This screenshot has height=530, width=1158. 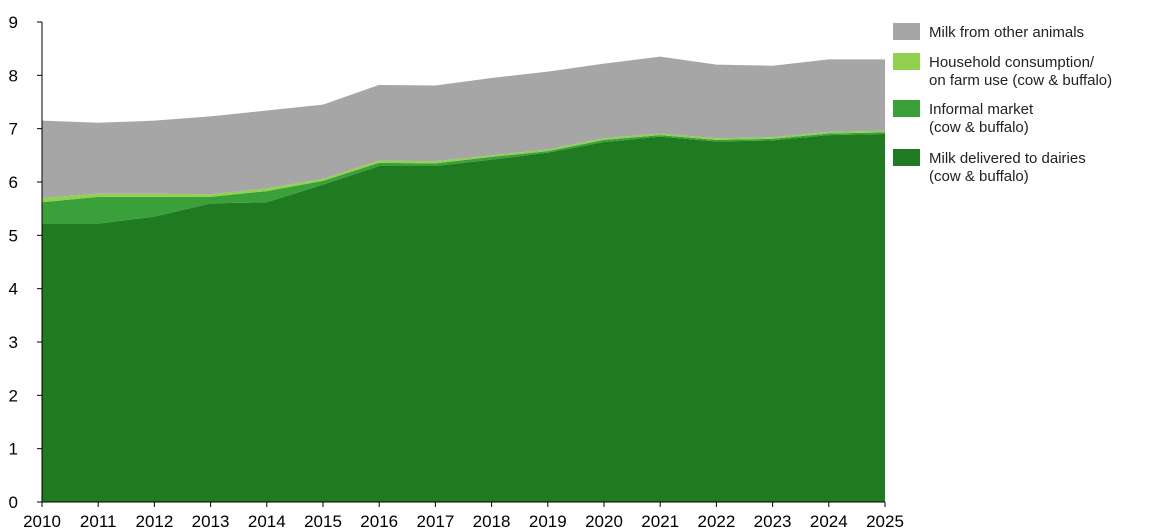 I want to click on legend-label: Informal market (cow & buffalo), so click(x=981, y=118).